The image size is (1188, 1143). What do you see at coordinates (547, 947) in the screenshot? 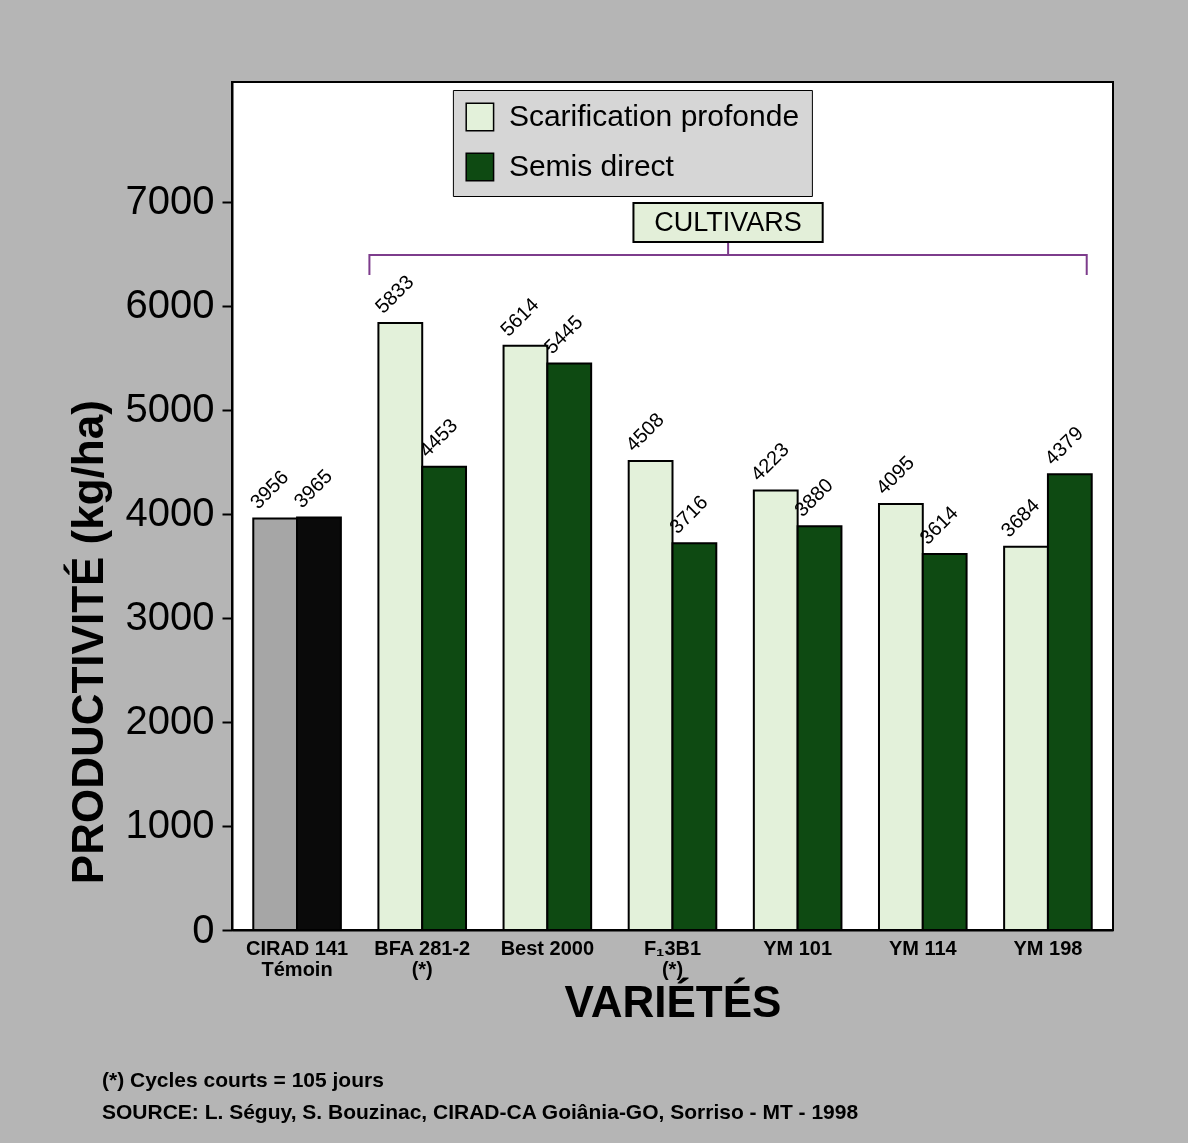
I see `x-tick-label: Best 2000` at bounding box center [547, 947].